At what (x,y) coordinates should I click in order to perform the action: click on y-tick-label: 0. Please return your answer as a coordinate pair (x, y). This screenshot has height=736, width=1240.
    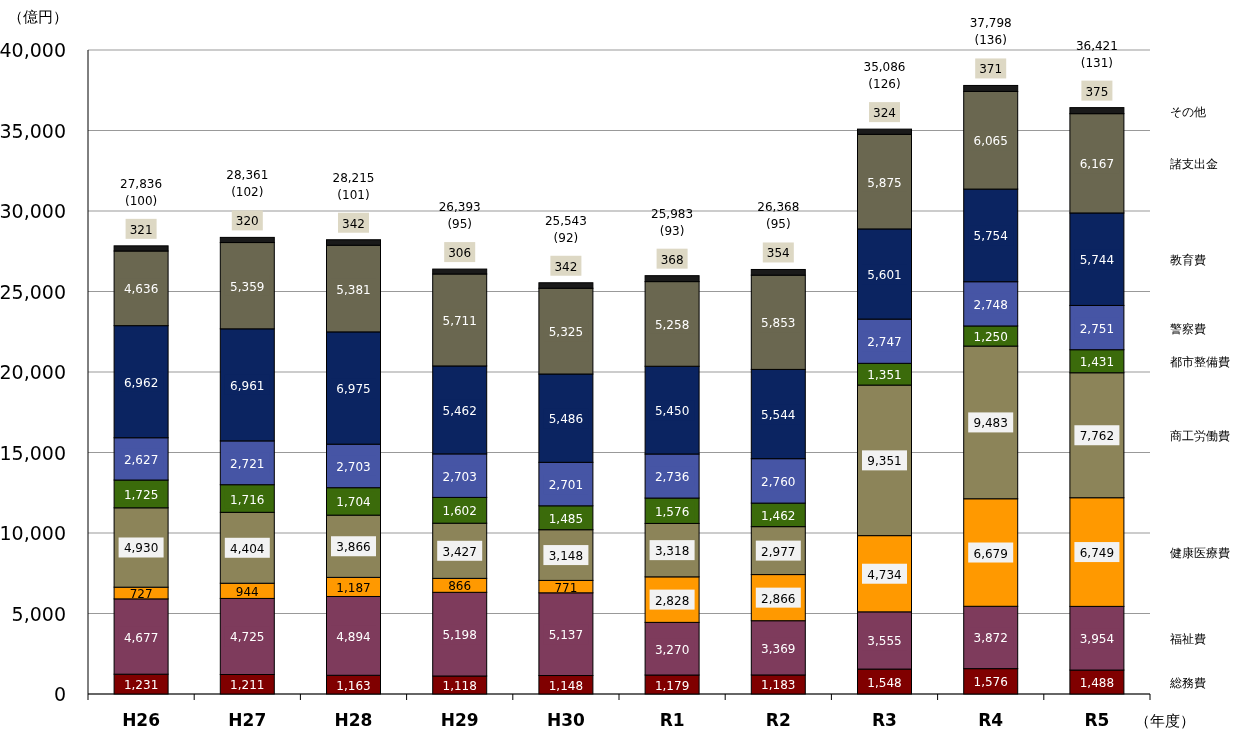
    Looking at the image, I should click on (59, 694).